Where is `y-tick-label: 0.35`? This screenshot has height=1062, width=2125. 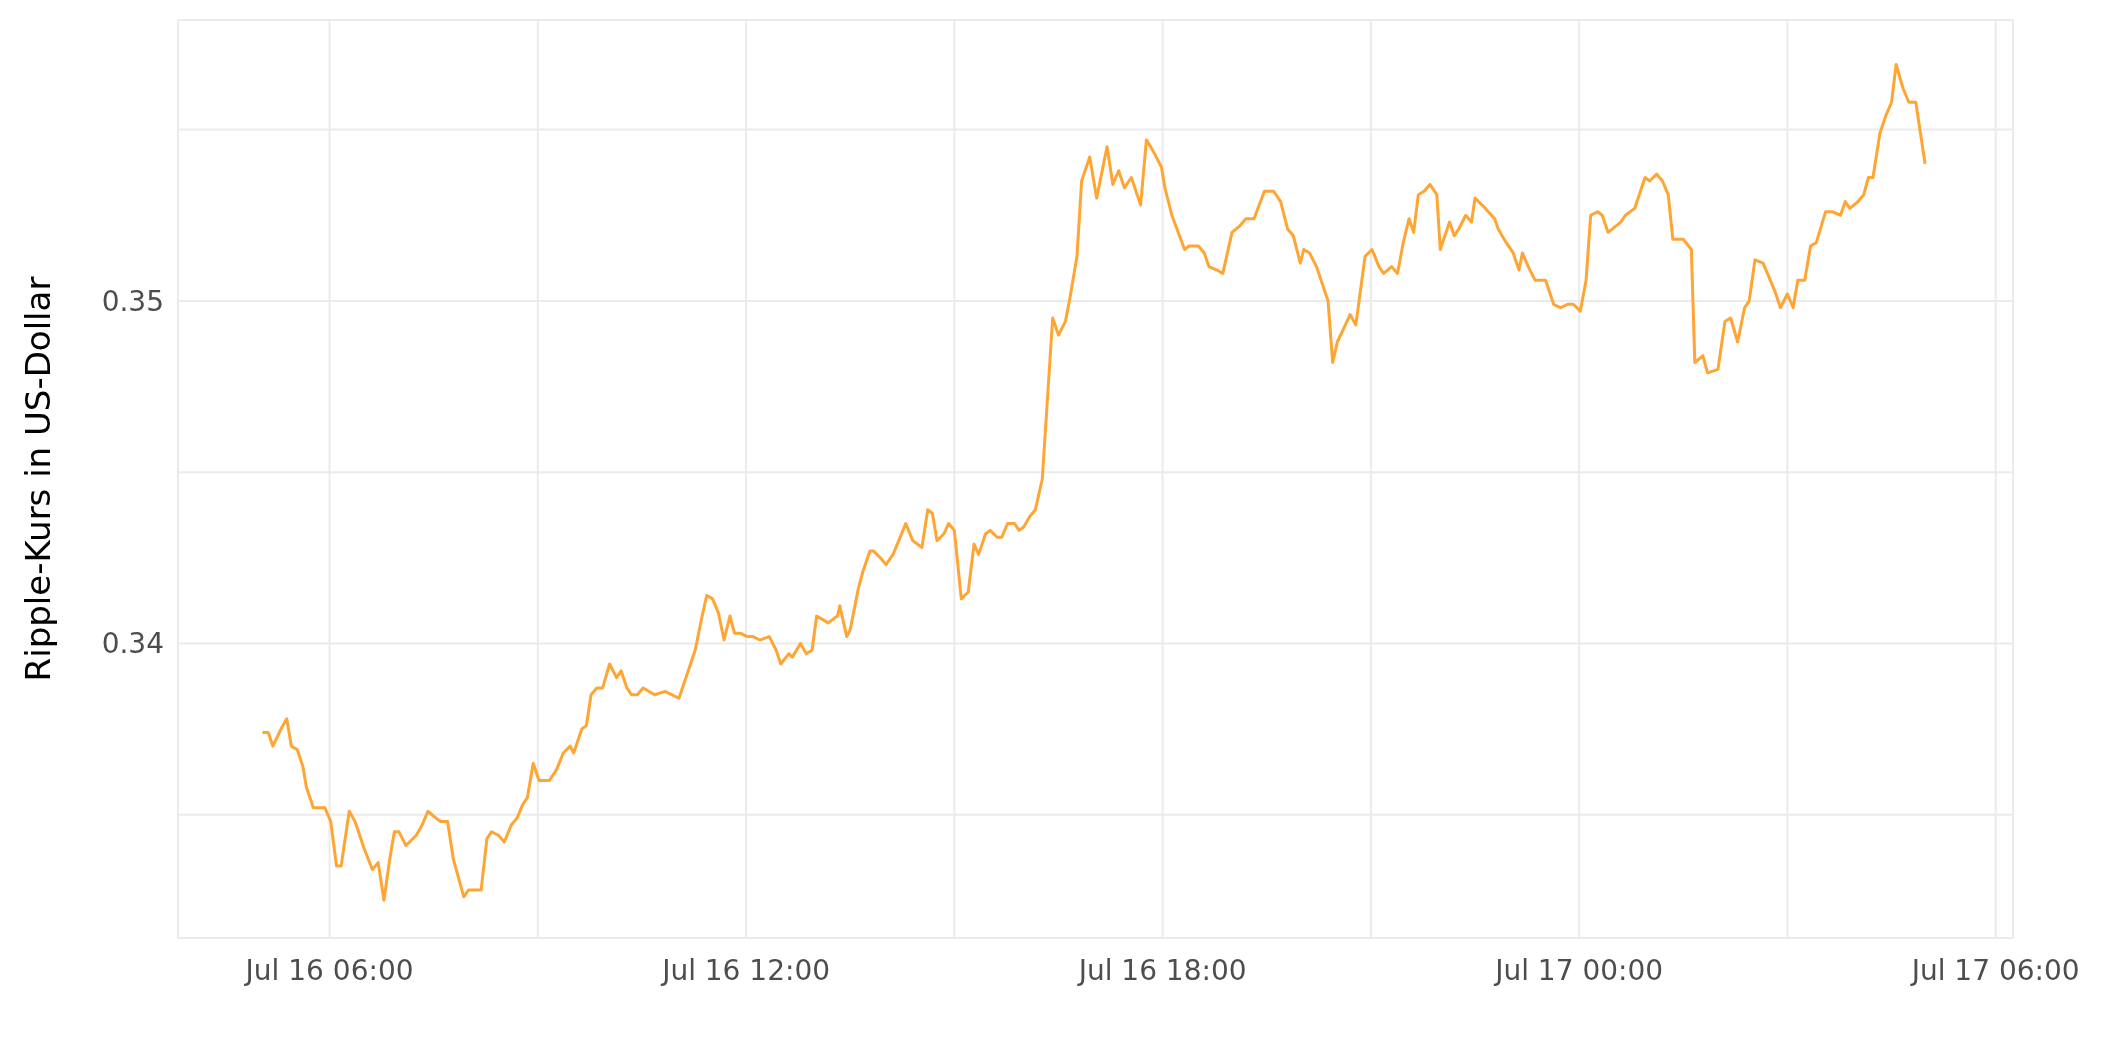
y-tick-label: 0.35 is located at coordinates (132, 301).